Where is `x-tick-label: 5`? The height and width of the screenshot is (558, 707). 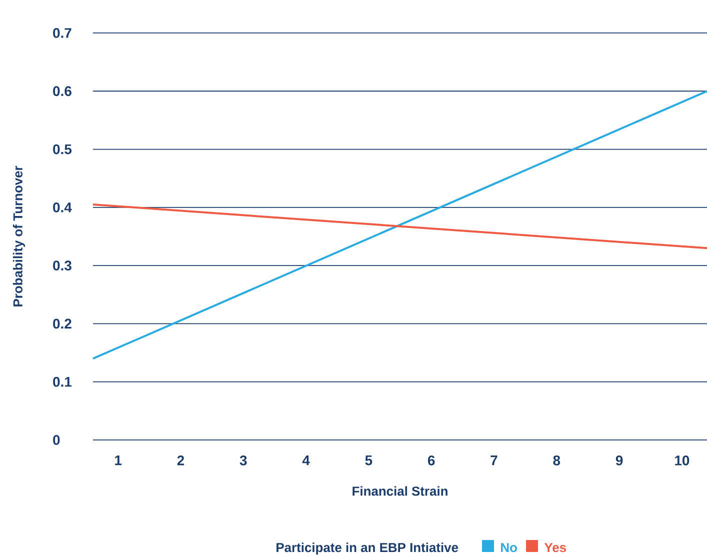
x-tick-label: 5 is located at coordinates (368, 461).